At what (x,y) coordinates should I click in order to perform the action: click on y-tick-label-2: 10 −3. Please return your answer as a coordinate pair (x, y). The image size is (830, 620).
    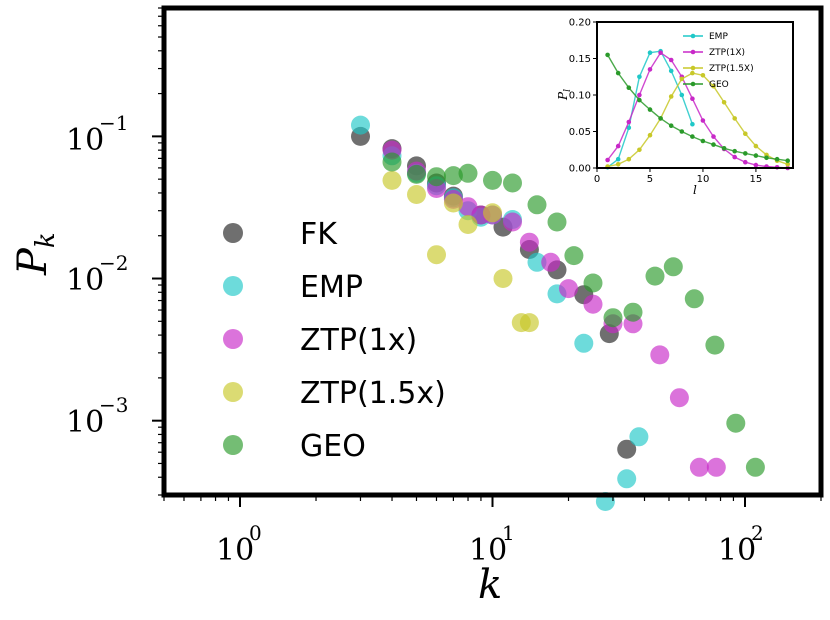
    Looking at the image, I should click on (97, 416).